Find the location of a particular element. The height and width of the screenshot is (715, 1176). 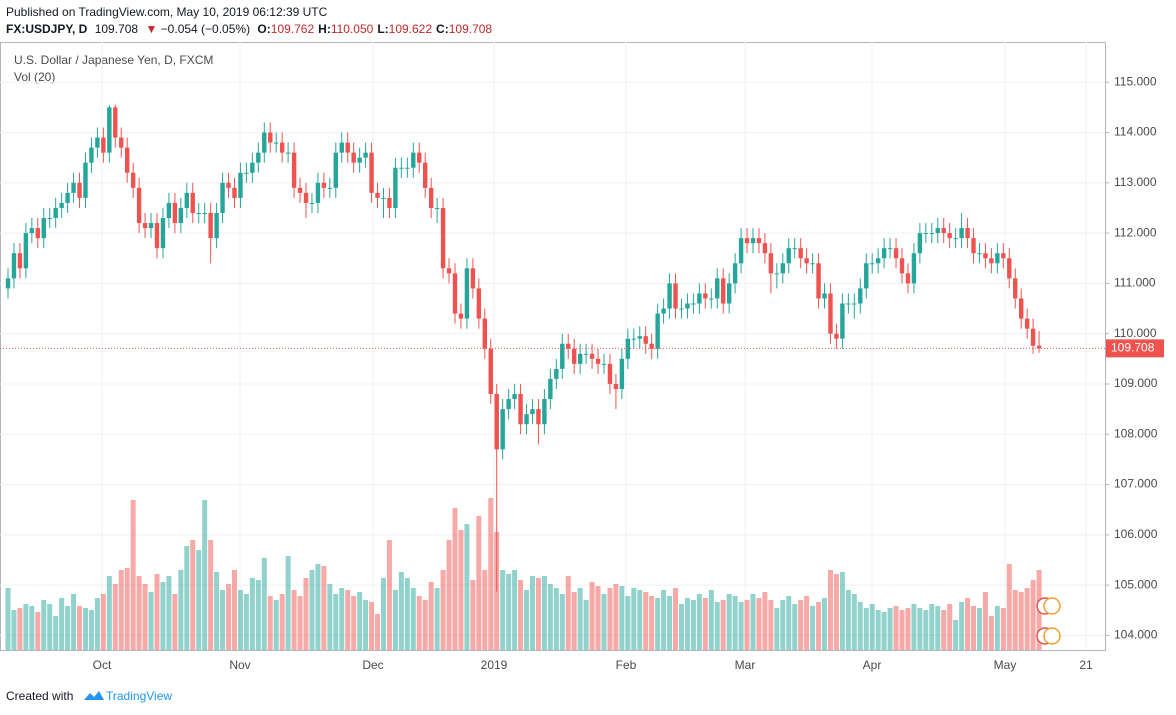

ohlc-key: O: is located at coordinates (264, 29).